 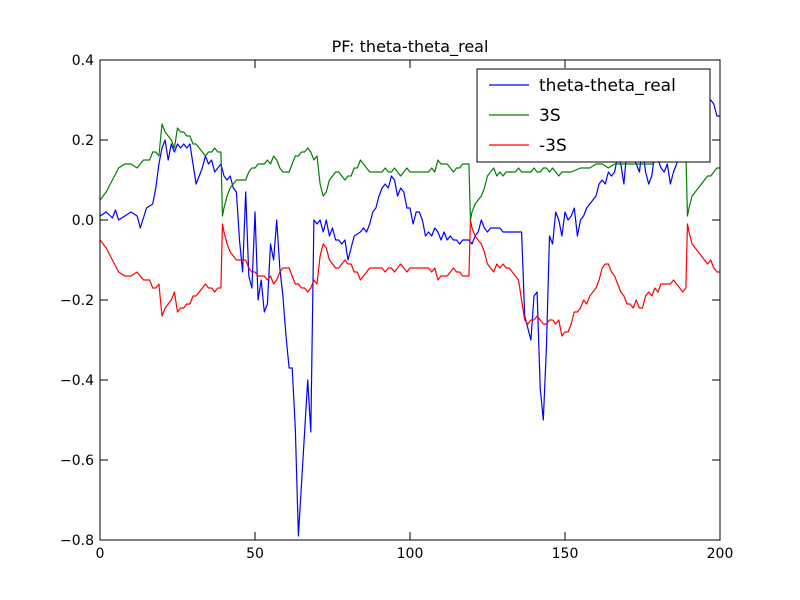 I want to click on x-tick-label: 100, so click(x=410, y=554).